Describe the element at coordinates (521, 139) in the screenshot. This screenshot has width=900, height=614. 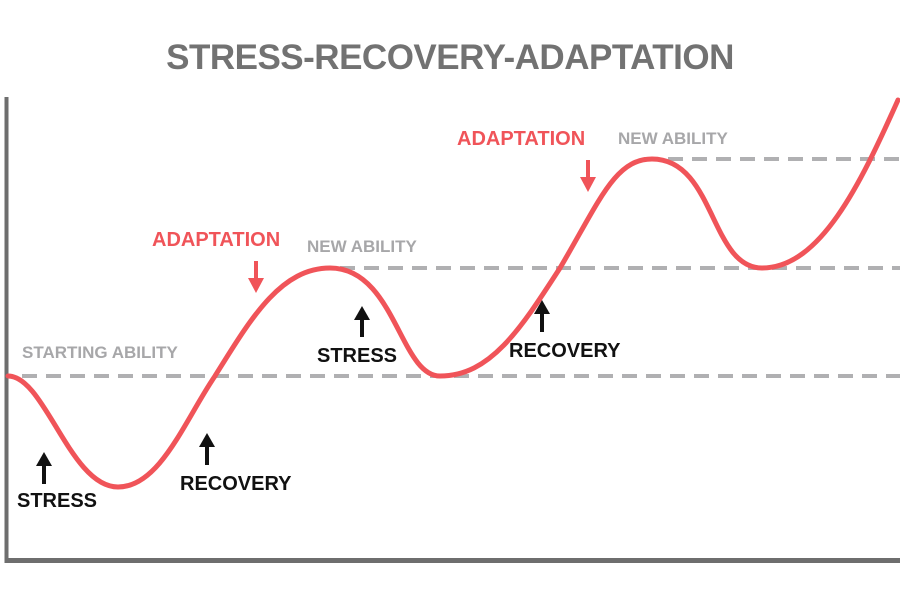
I see `adaptation-label-2: ADAPTATION` at that location.